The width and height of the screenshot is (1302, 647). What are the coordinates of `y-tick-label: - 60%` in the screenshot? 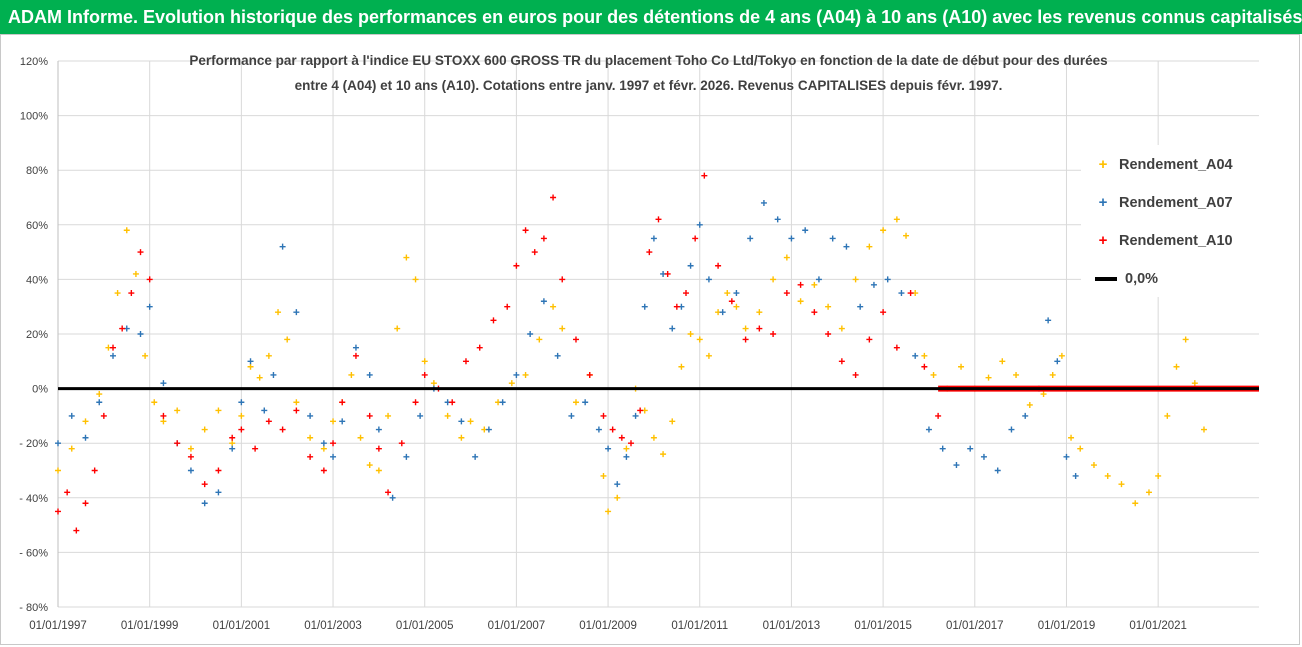 It's located at (33, 553).